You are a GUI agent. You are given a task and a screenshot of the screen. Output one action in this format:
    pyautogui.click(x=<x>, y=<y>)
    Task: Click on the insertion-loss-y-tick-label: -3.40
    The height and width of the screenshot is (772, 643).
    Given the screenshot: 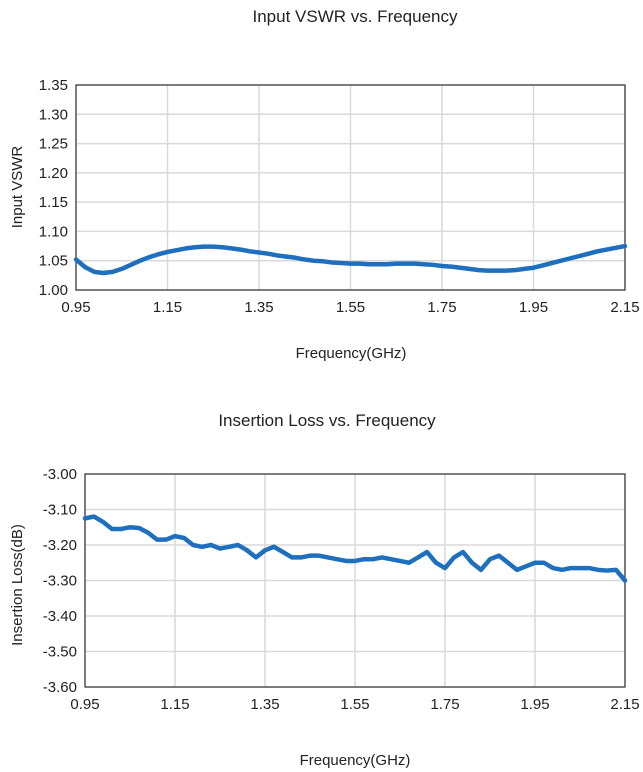 What is the action you would take?
    pyautogui.click(x=60, y=616)
    